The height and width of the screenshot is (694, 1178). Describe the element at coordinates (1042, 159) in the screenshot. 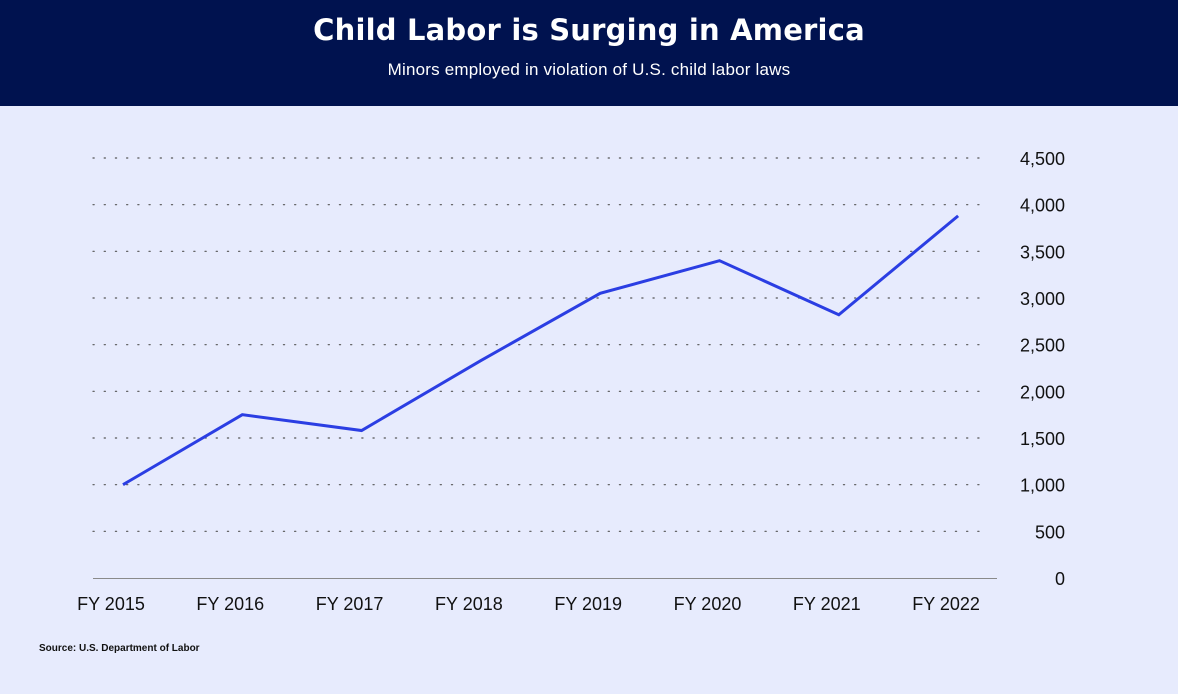

I see `y-tick-label: 4,500` at that location.